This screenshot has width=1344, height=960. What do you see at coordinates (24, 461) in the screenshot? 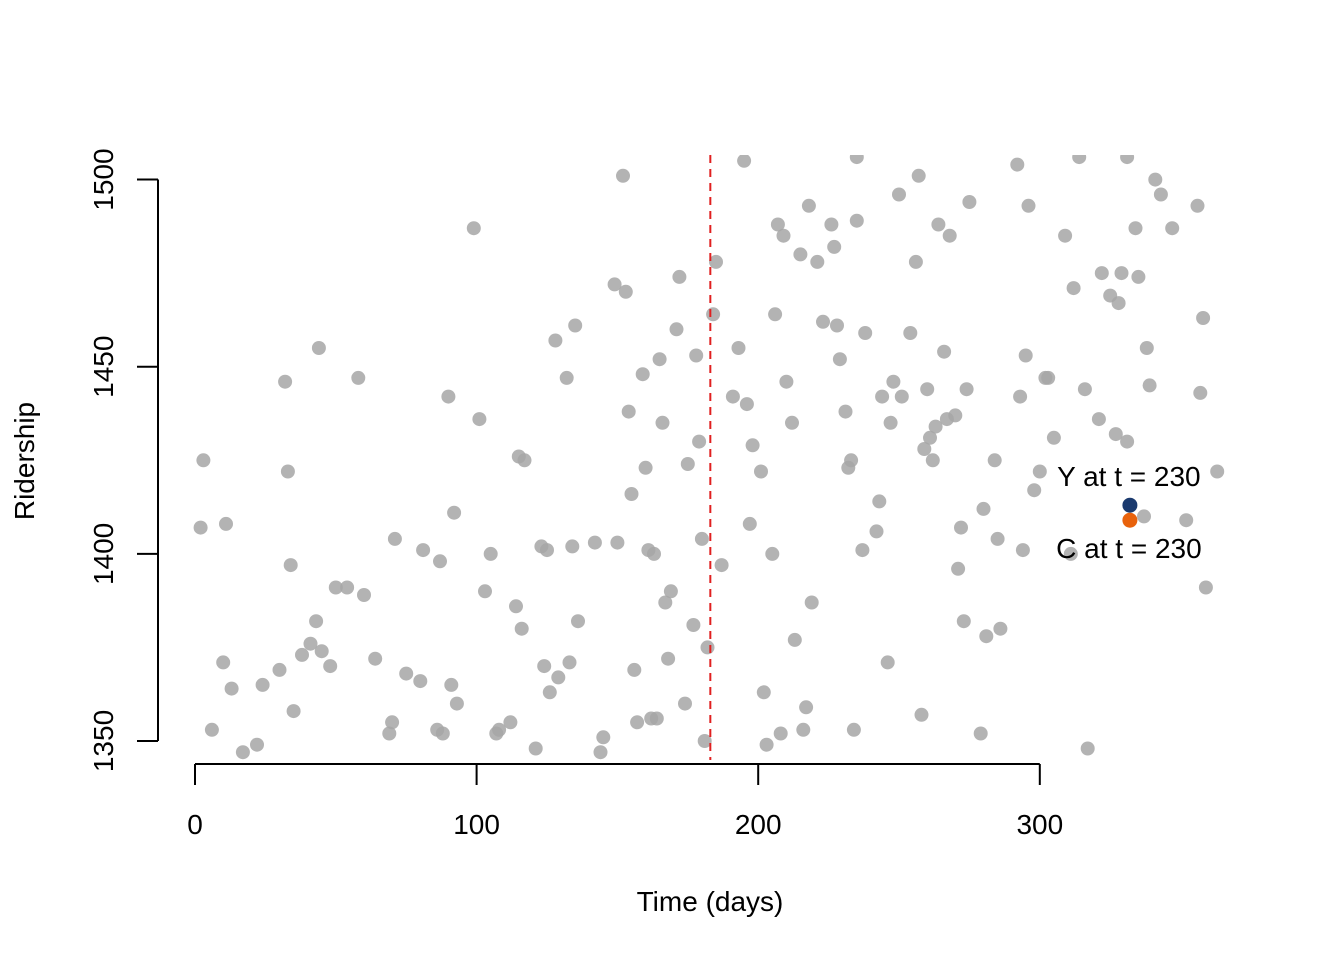
I see `y-axis-title: Ridership` at bounding box center [24, 461].